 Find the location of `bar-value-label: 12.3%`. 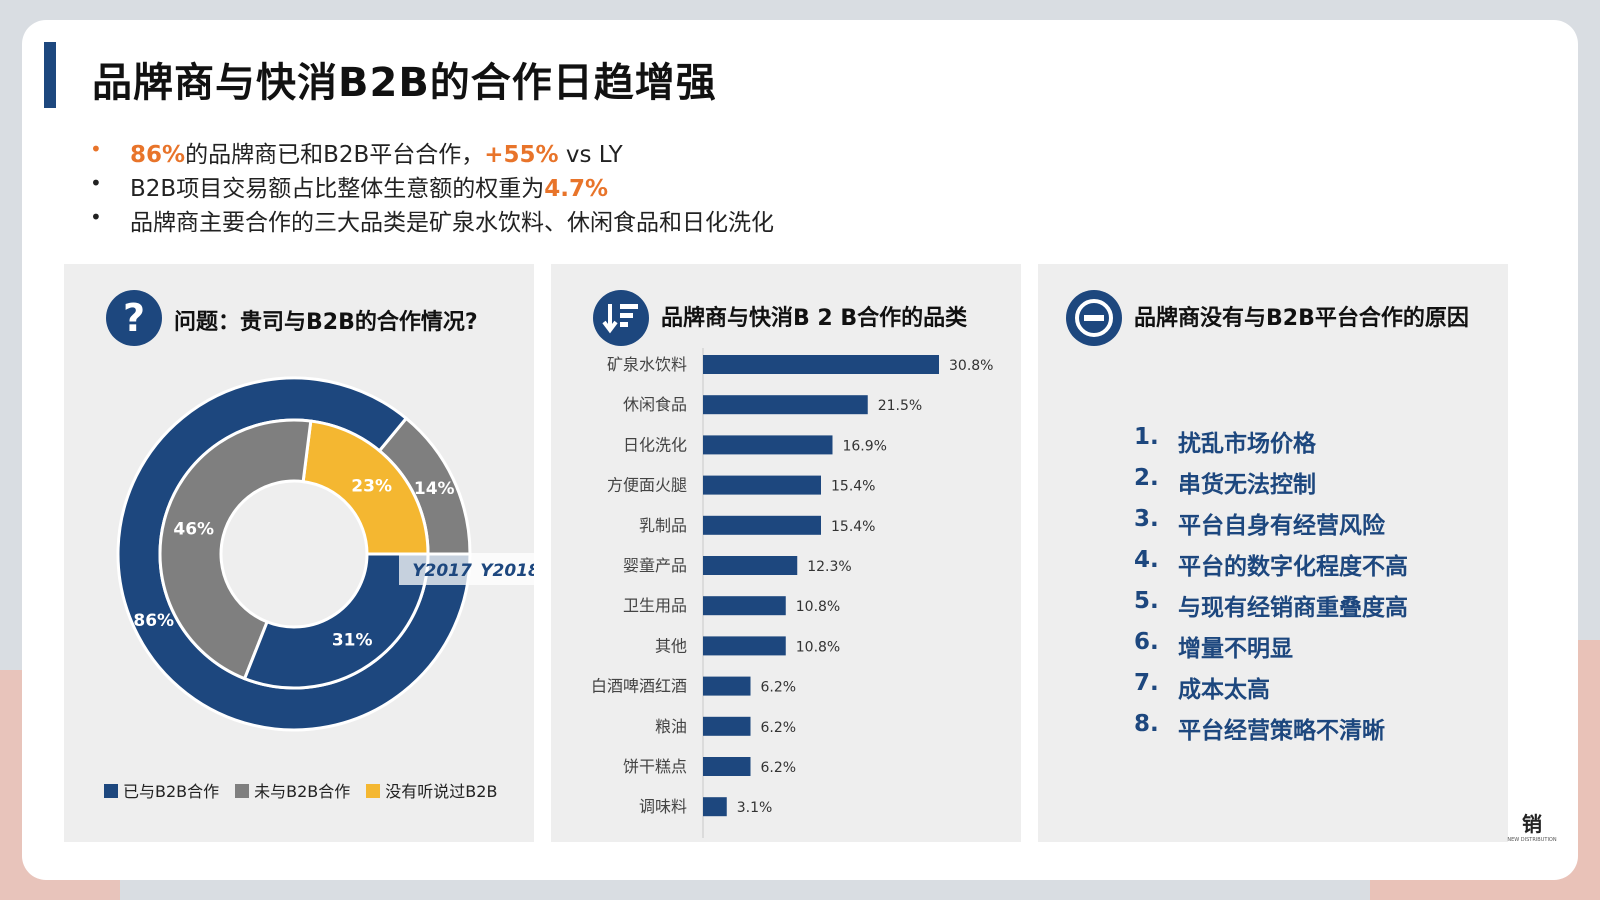

bar-value-label: 12.3% is located at coordinates (829, 567).